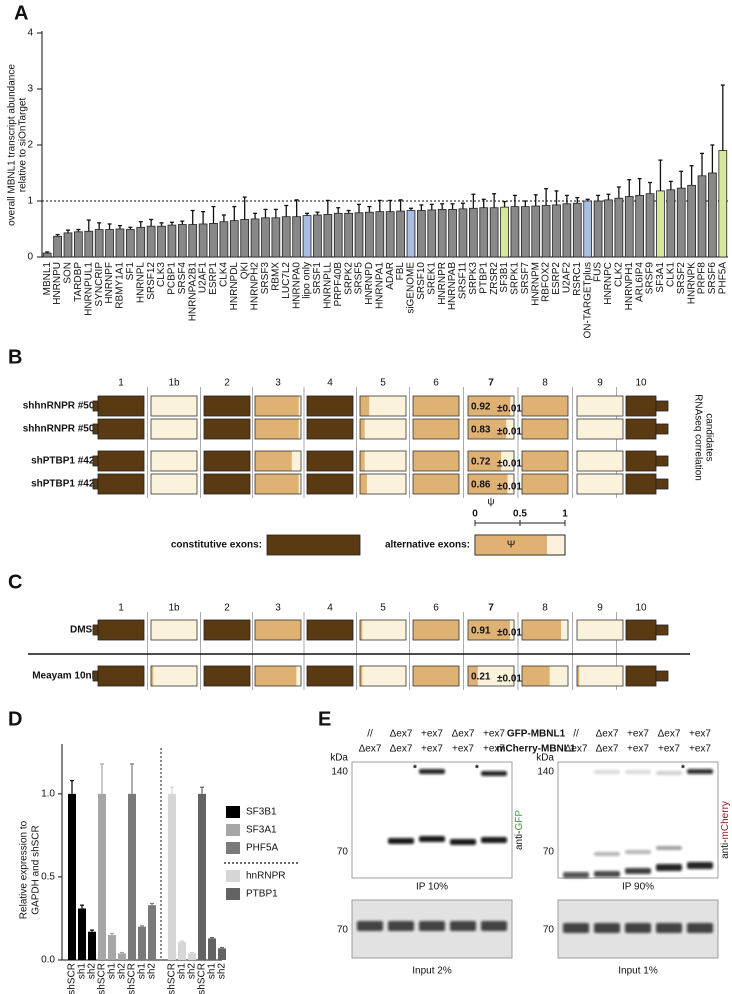  Describe the element at coordinates (234, 286) in the screenshot. I see `x-tick-label: HNRNPDL` at that location.